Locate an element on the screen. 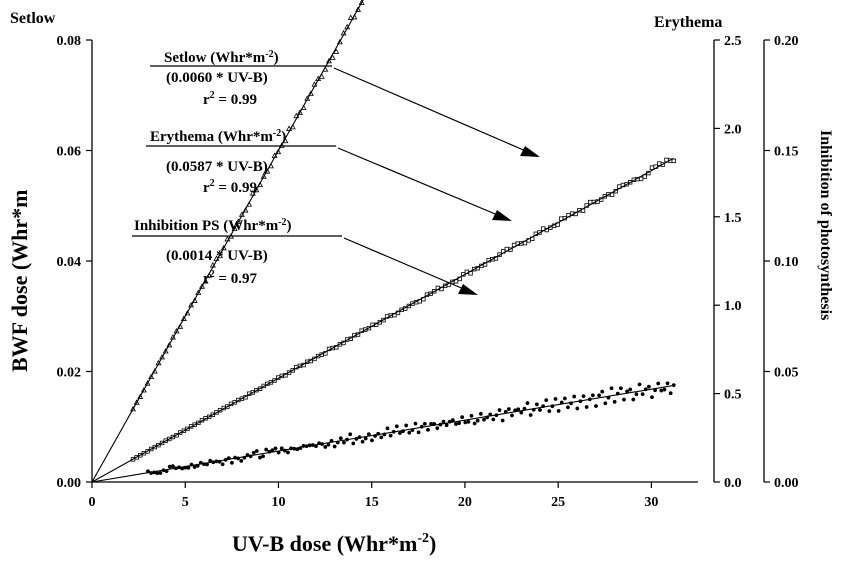  erythema-annotation-title: Erythema (Whr*m-2) is located at coordinates (218, 136).